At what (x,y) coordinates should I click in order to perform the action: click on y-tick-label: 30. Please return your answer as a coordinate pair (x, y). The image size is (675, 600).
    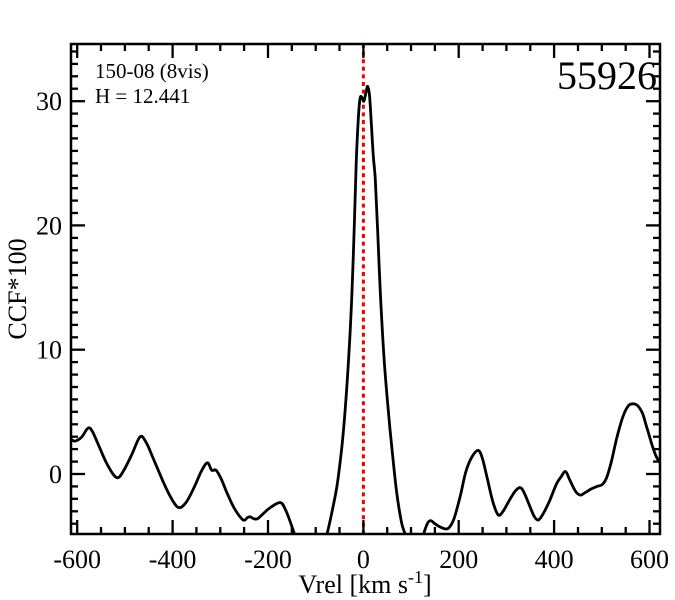
    Looking at the image, I should click on (49, 101).